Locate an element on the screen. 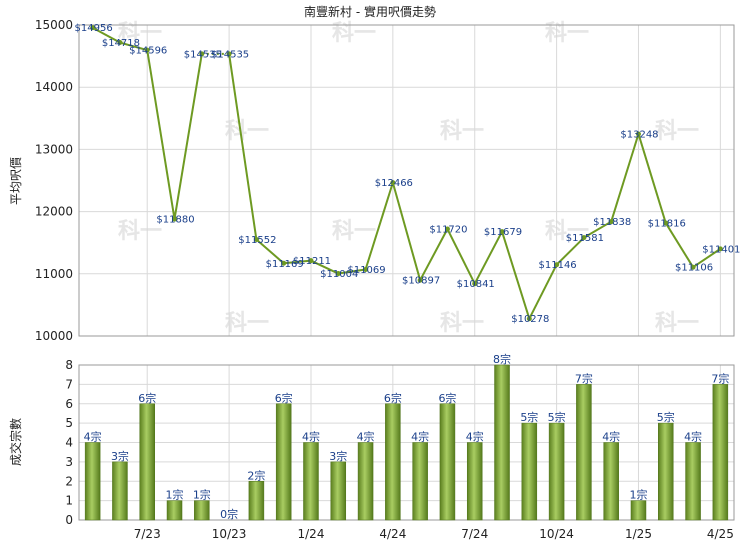  bar-xtick-4: 7/24 is located at coordinates (474, 534).